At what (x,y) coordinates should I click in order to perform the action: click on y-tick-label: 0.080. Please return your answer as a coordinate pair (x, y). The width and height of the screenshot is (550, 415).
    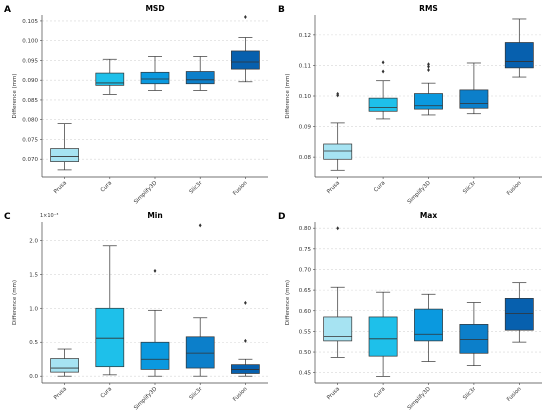
    Looking at the image, I should click on (30, 121).